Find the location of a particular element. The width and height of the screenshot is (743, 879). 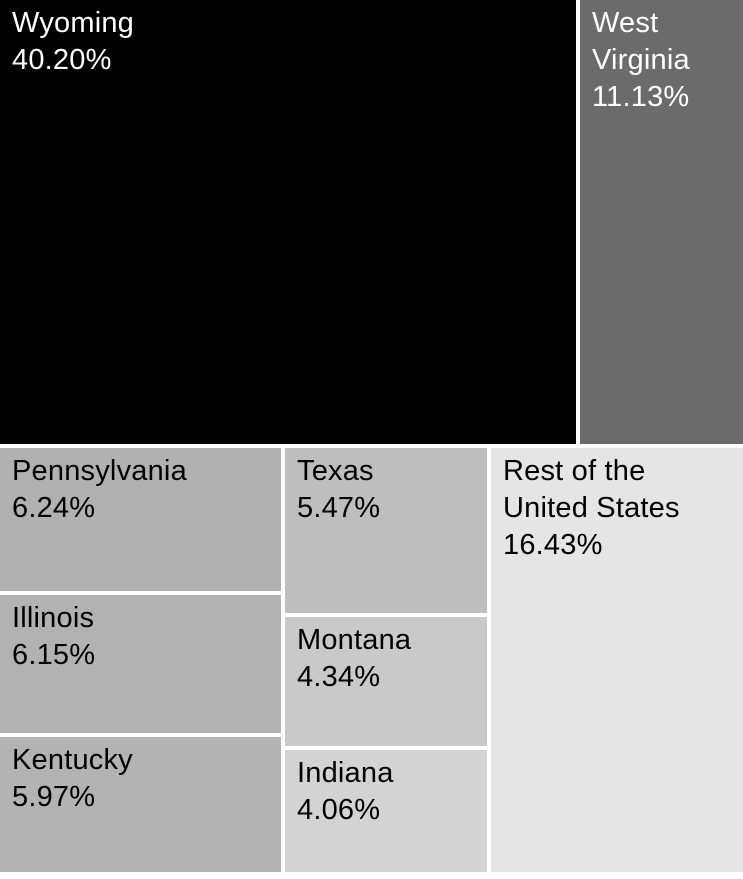

tile-value: 40.20% is located at coordinates (62, 60).